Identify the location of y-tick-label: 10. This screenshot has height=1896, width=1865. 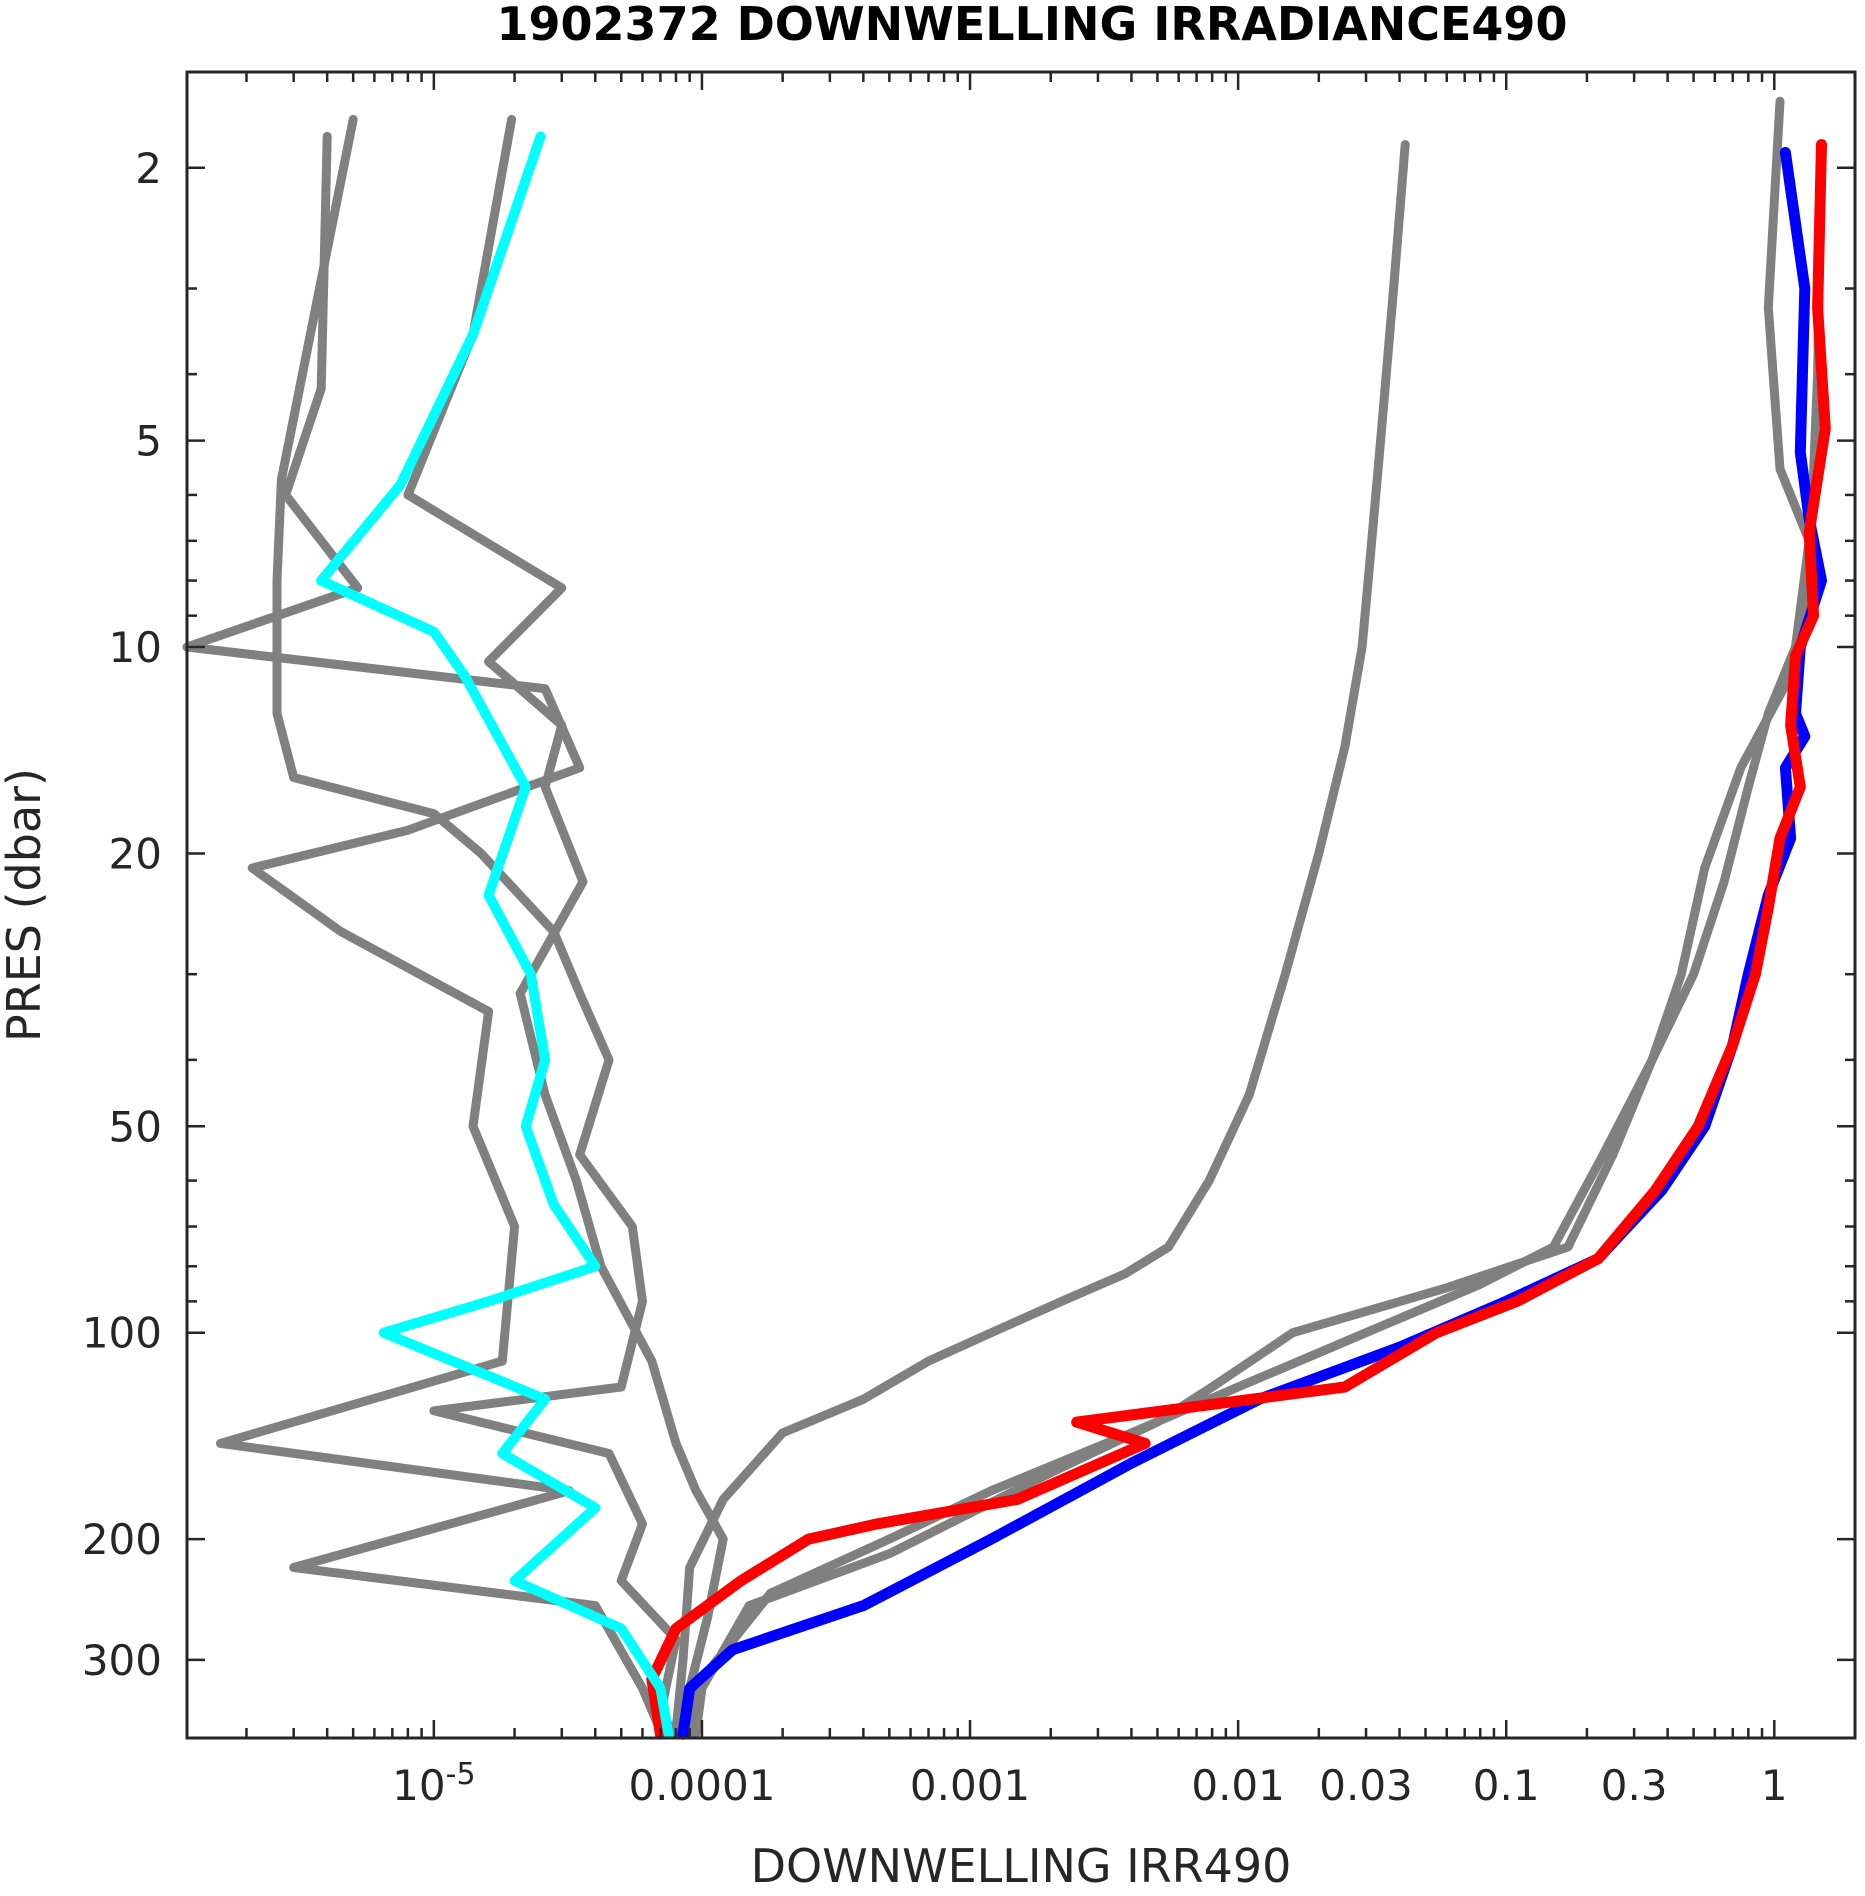
(135, 647).